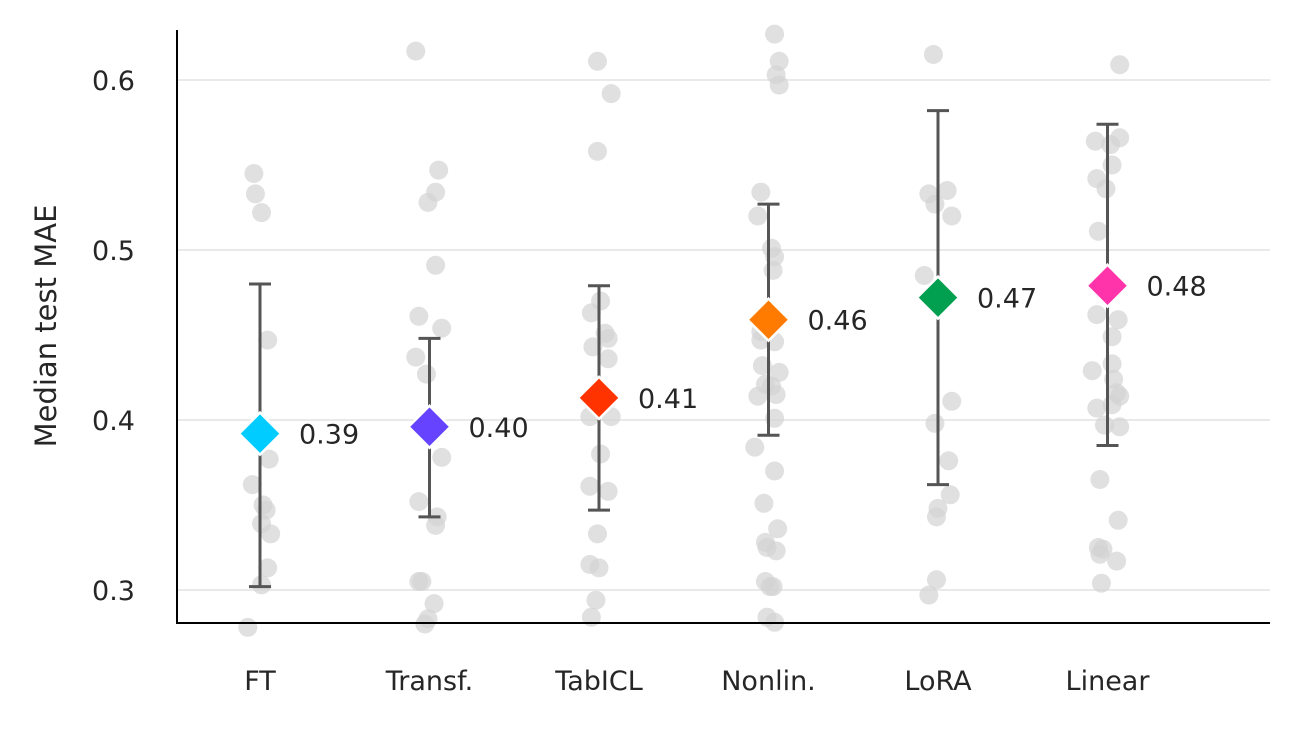 Image resolution: width=1299 pixels, height=729 pixels. What do you see at coordinates (499, 428) in the screenshot?
I see `median-value-label: 0.40` at bounding box center [499, 428].